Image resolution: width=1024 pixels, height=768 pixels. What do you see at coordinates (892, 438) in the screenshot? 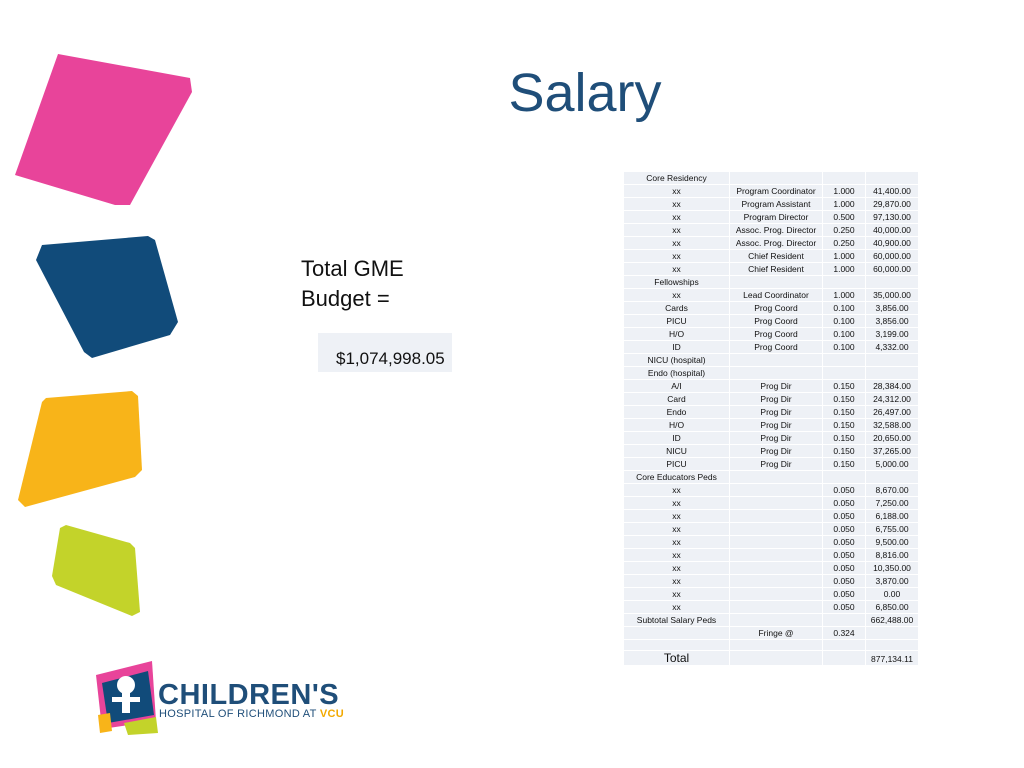
I see `table-cell-c4: 20,650.00` at bounding box center [892, 438].